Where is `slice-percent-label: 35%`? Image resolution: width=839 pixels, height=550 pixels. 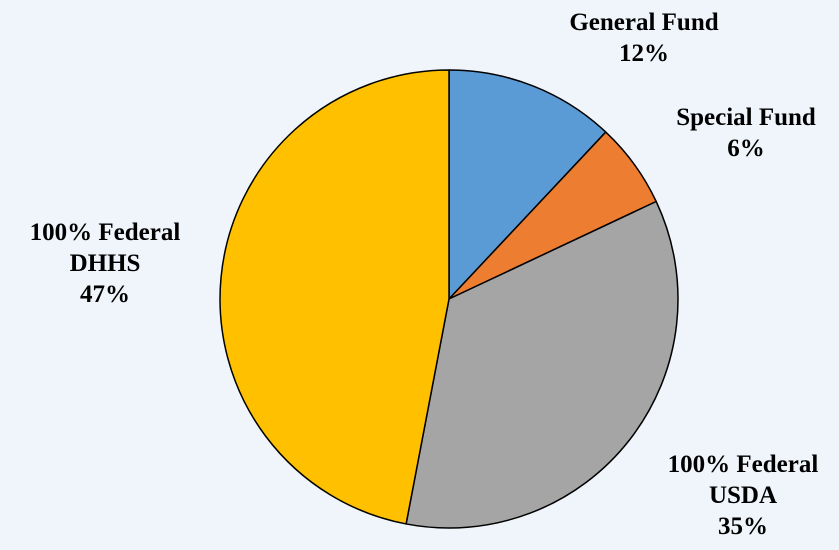 slice-percent-label: 35% is located at coordinates (743, 526).